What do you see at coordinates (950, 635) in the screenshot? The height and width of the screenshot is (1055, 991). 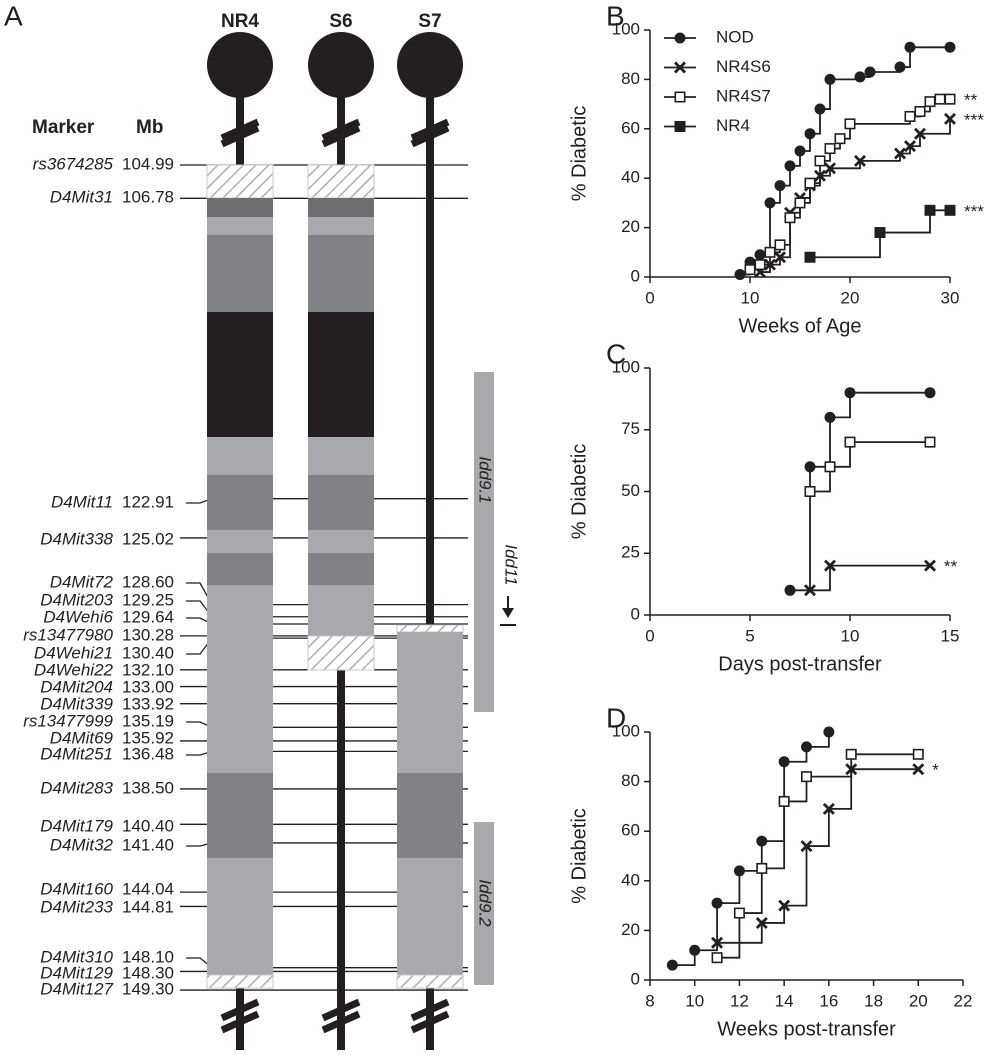 I see `x-tick-label: 15` at bounding box center [950, 635].